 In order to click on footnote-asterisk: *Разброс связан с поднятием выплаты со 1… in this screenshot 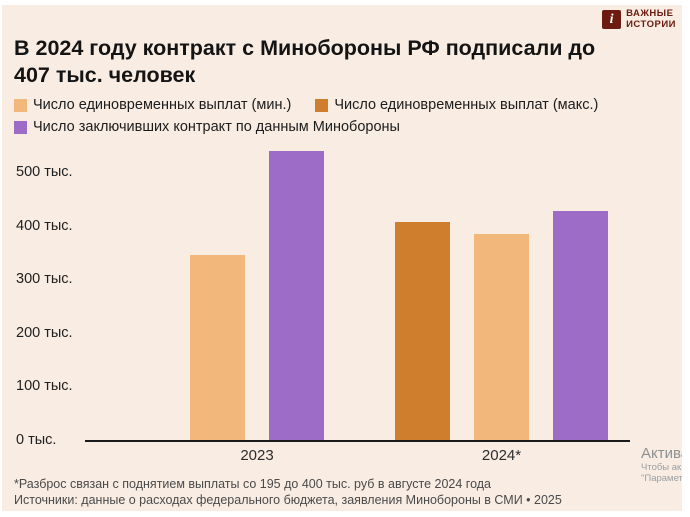, I will do `click(253, 484)`.